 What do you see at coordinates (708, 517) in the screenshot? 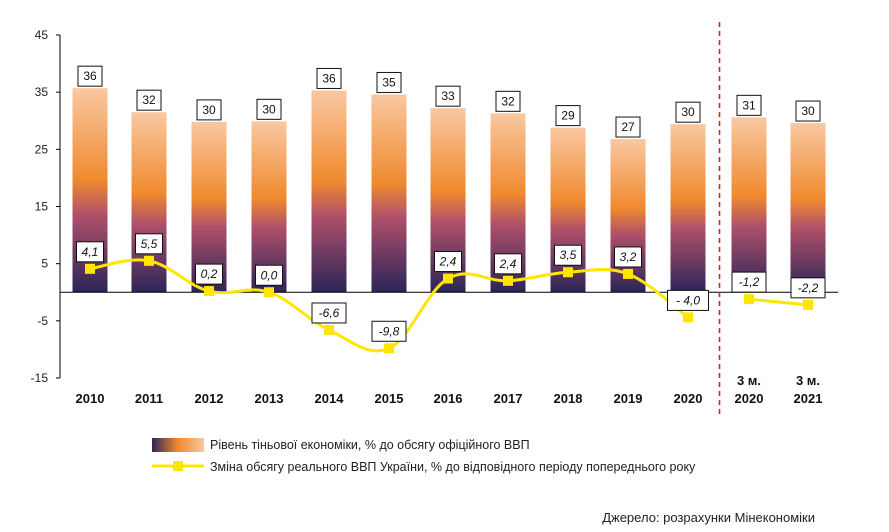
I see `source-note: Джерело: розрахунки Мінекономіки` at bounding box center [708, 517].